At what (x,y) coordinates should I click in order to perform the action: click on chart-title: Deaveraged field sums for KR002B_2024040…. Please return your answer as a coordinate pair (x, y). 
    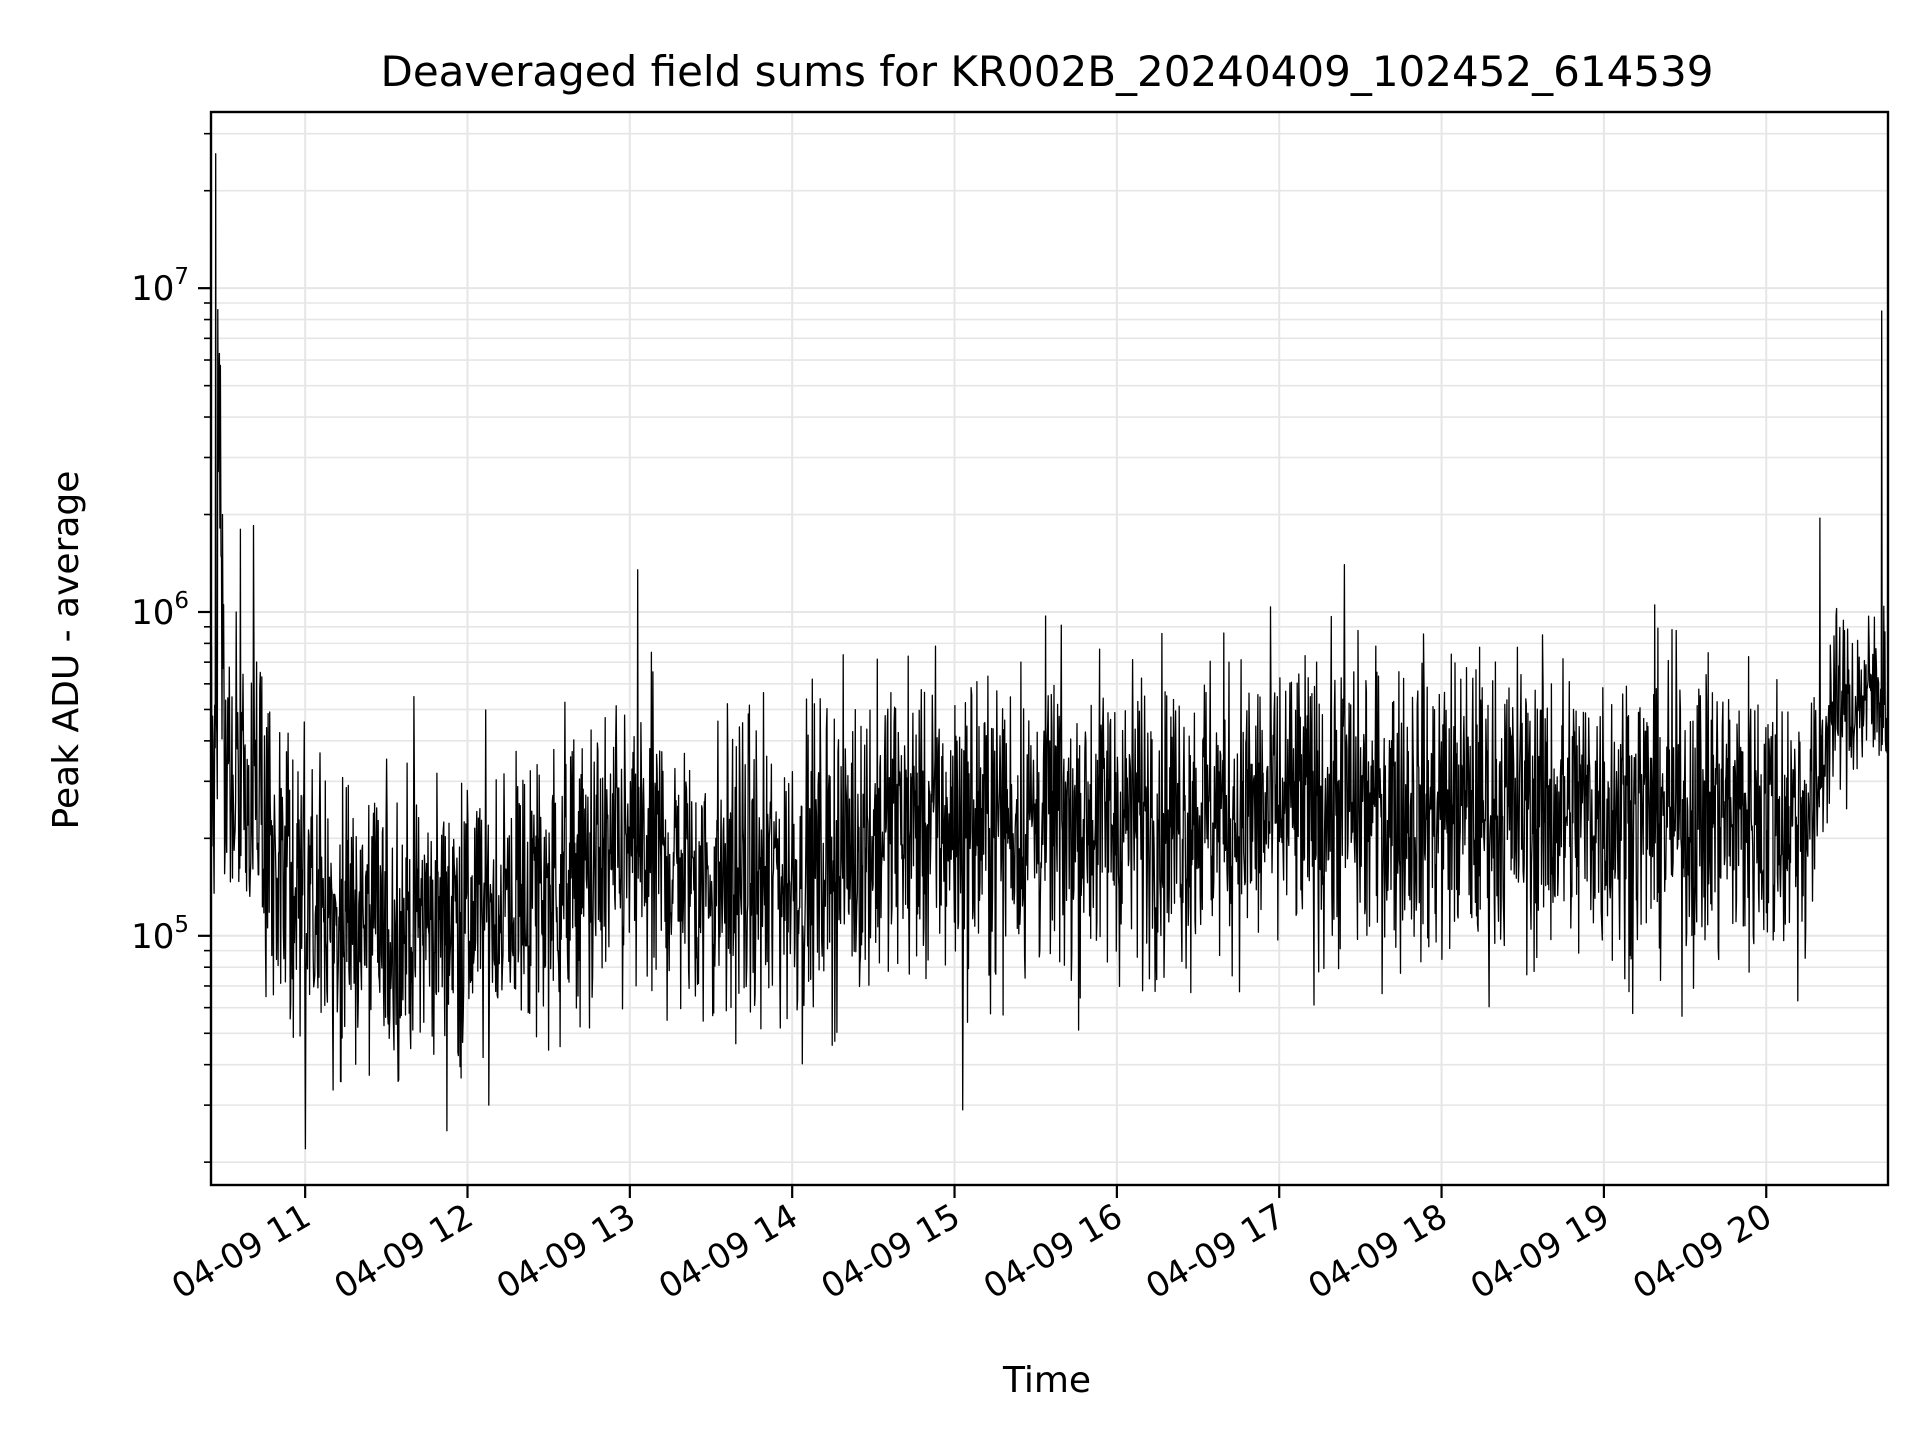
    Looking at the image, I should click on (1047, 71).